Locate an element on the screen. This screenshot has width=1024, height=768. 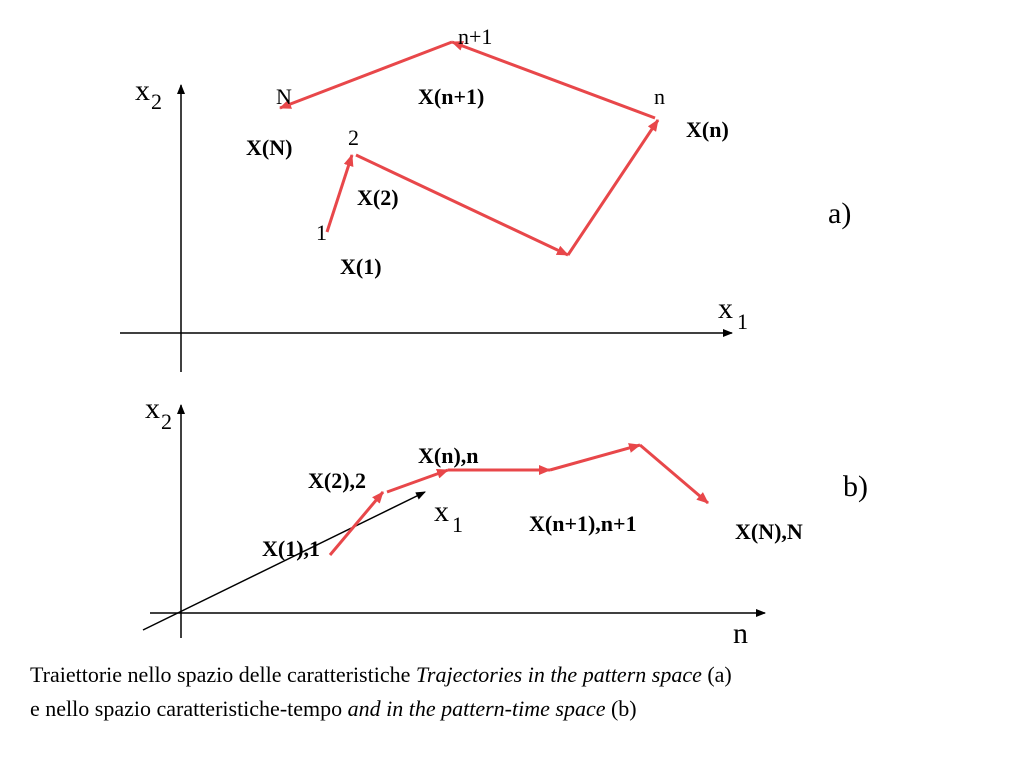
state-label: X(1),1 is located at coordinates (291, 548).